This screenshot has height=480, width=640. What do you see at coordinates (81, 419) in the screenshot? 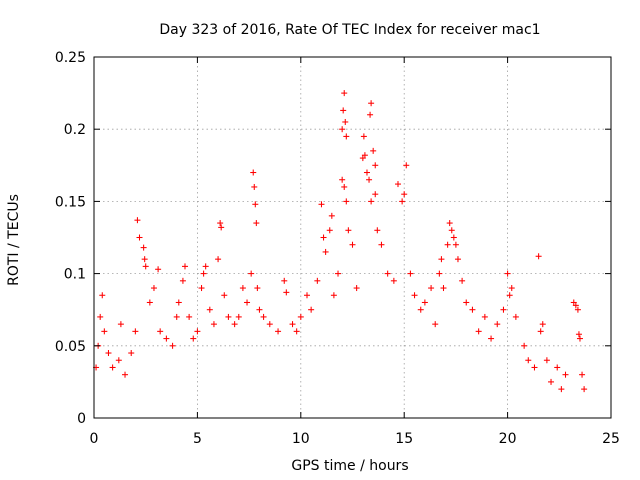
I see `y-tick-label: 0` at bounding box center [81, 419].